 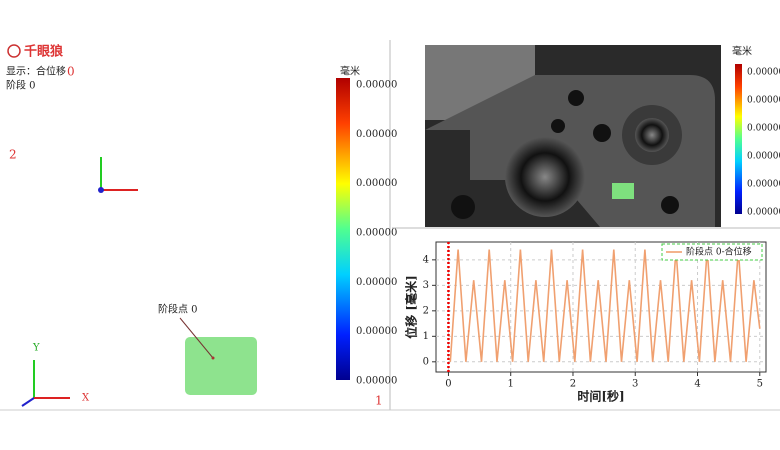 I want to click on legend-label: 阶段点 0-合位移, so click(x=719, y=252).